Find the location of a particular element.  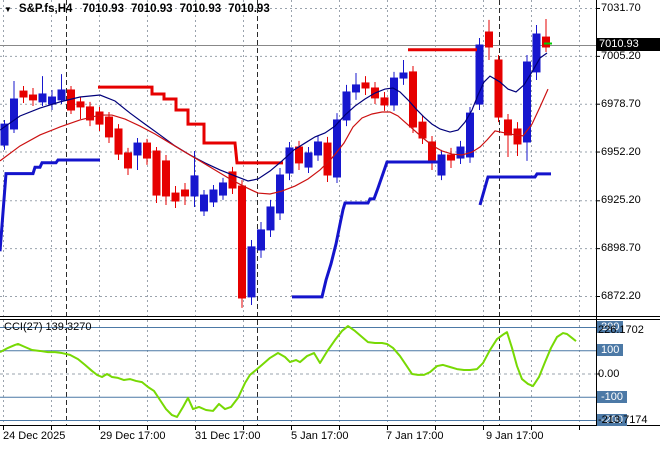

current-price-tag: 7010.93 is located at coordinates (628, 44).